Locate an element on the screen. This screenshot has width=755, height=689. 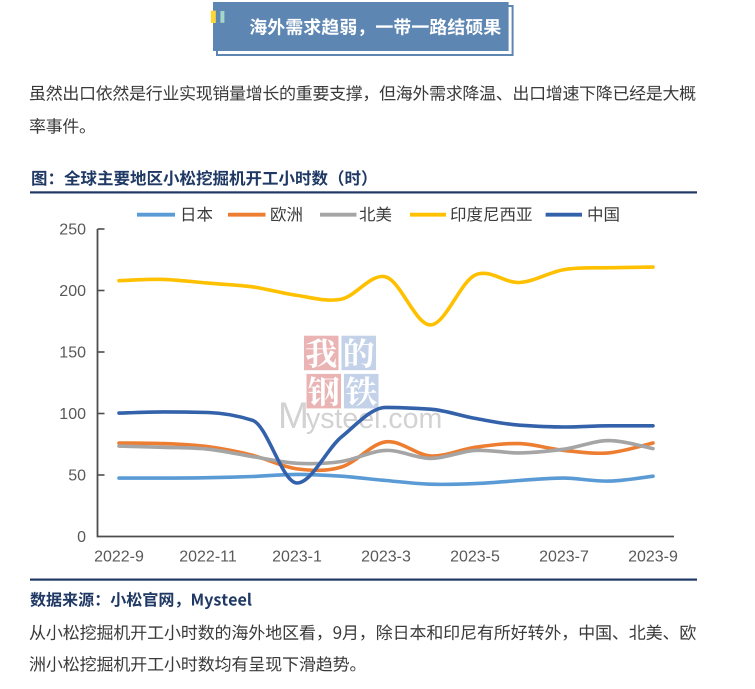
svg-text: 100 is located at coordinates (72, 414).